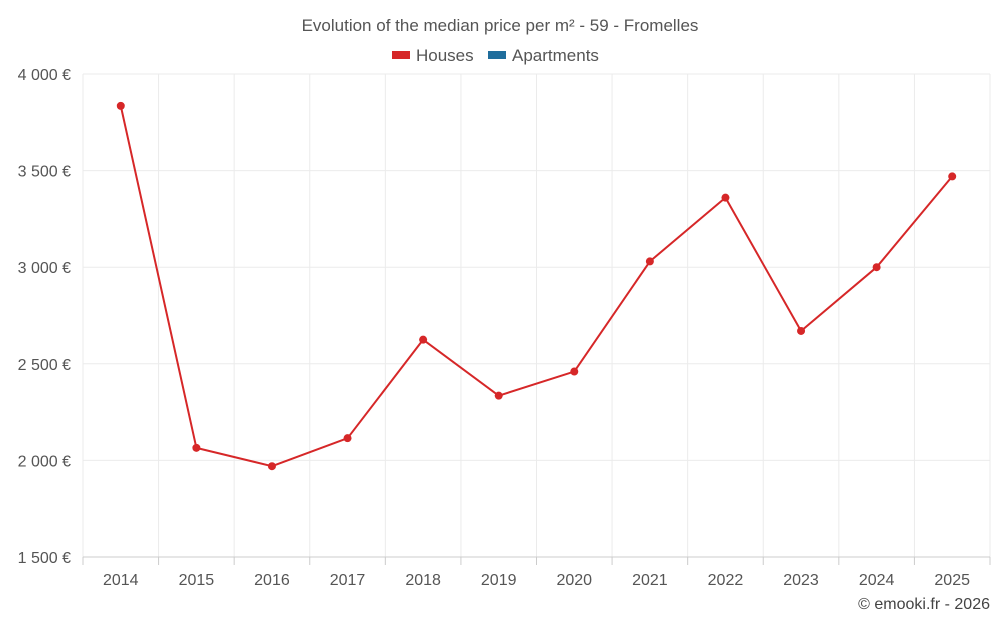  Describe the element at coordinates (952, 580) in the screenshot. I see `x-tick-label: 2025` at that location.